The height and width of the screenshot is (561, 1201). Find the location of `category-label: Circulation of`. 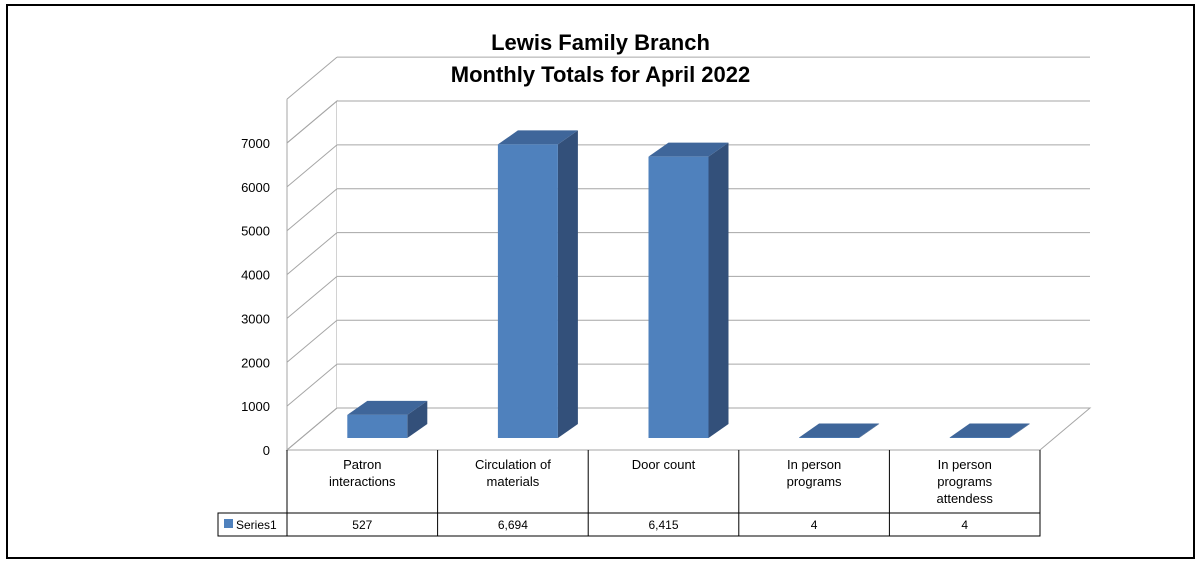

category-label: Circulation of is located at coordinates (513, 464).